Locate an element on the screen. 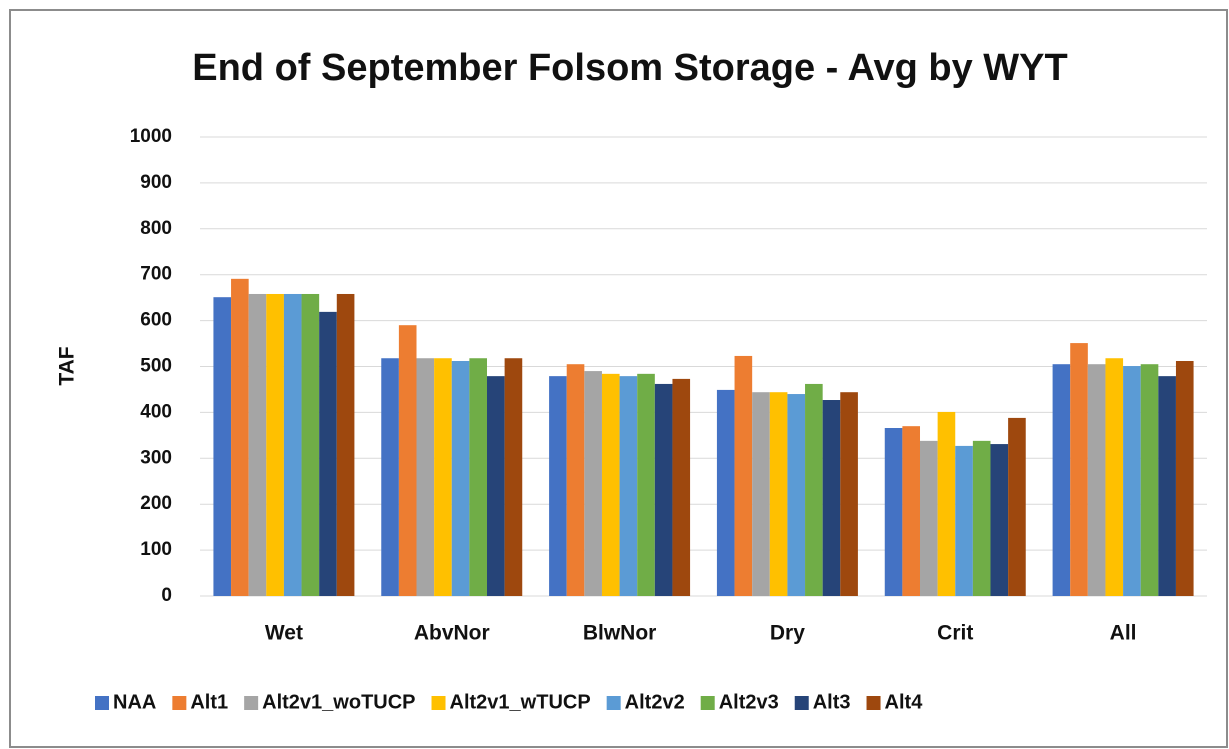  legend-label: Alt2v3 is located at coordinates (749, 702).